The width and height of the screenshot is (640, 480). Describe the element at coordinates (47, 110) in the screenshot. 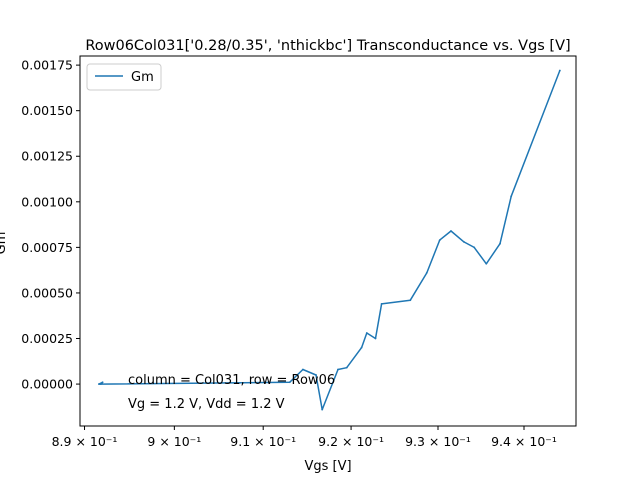

I see `y-tick-label: 0.00150` at that location.